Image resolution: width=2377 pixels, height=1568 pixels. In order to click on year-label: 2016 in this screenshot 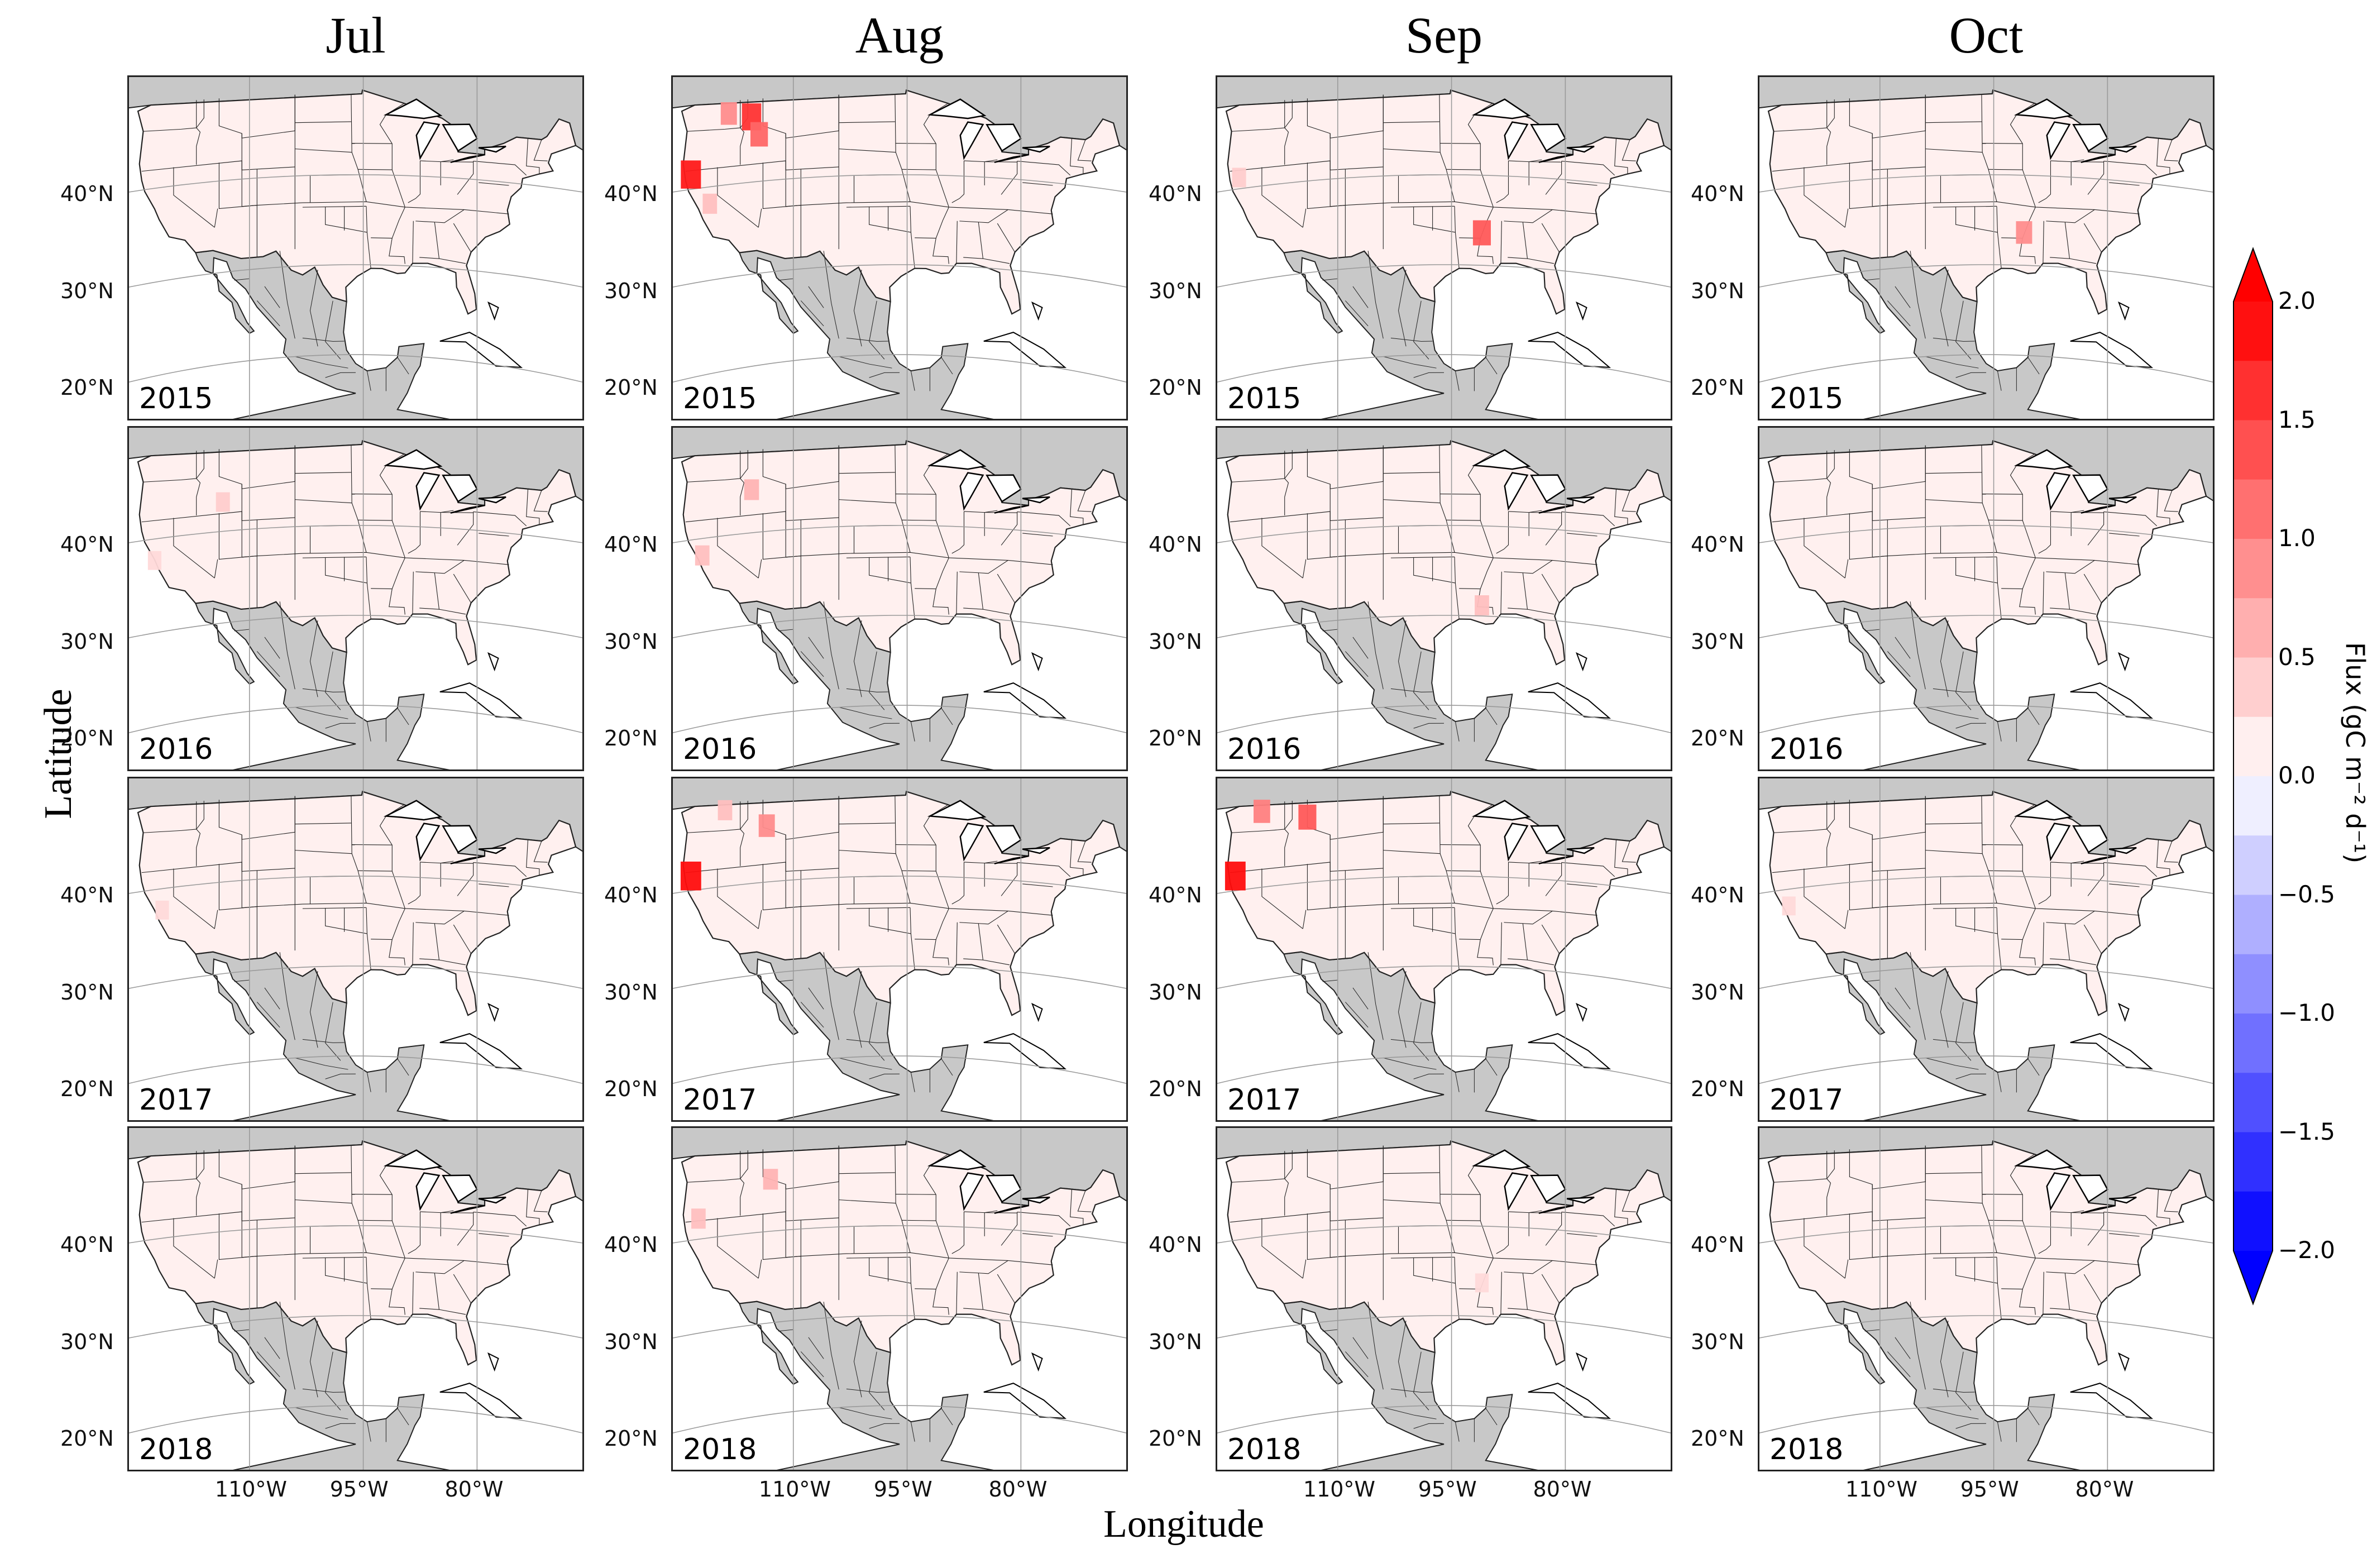, I will do `click(176, 749)`.